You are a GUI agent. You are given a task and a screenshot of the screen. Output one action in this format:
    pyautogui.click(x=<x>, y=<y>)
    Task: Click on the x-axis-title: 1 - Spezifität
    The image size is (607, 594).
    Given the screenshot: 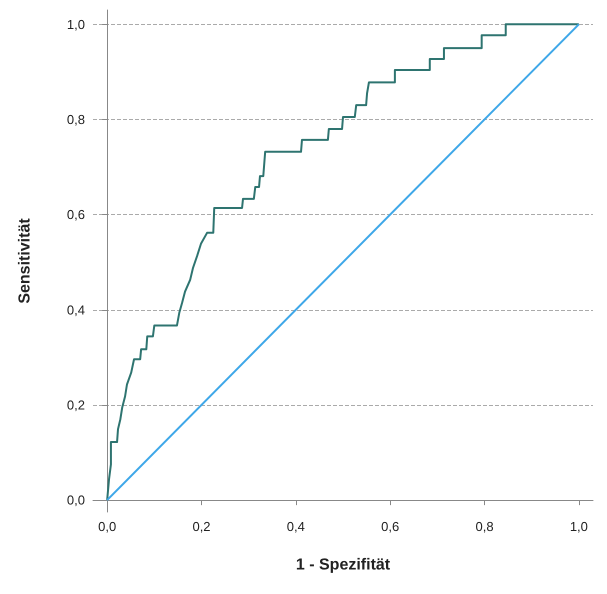 What is the action you would take?
    pyautogui.click(x=343, y=565)
    